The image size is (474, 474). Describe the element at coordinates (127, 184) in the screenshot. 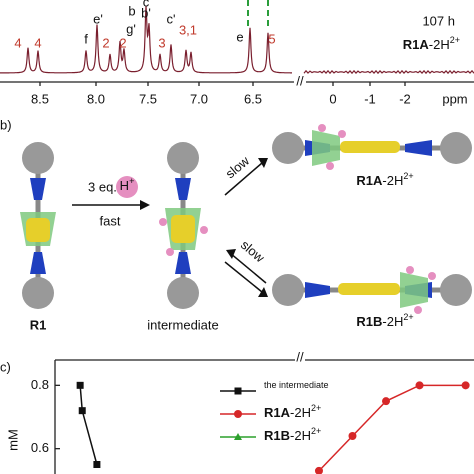

I see `proton-label: H+` at that location.